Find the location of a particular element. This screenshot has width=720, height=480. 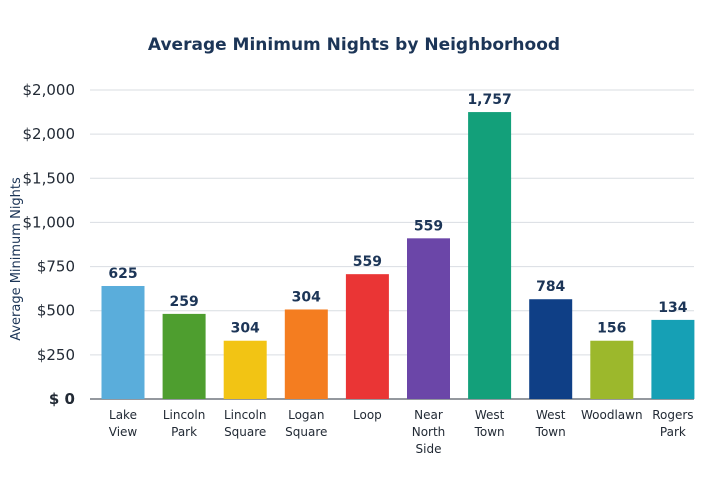

y-axis-ticks: $ 0 $250 $500 $750 $1,000 $1,500 $2,000 $2,000 is located at coordinates (49, 244).